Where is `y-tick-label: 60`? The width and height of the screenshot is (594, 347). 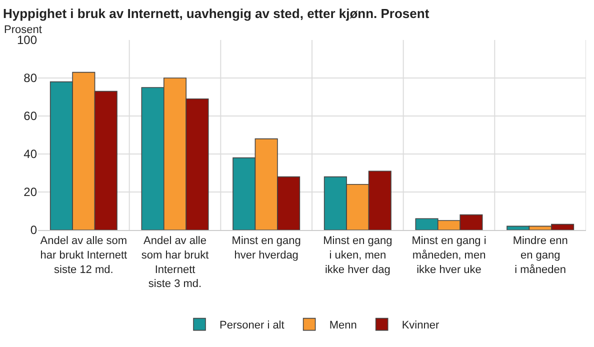 y-tick-label: 60 is located at coordinates (31, 116).